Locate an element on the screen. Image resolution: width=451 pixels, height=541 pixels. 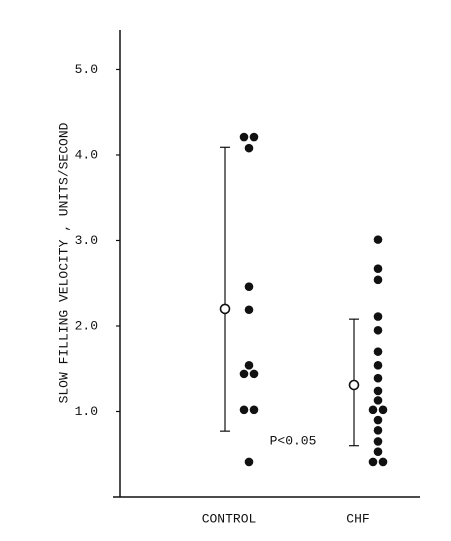
y-tick-label: 5.0 is located at coordinates (86, 69).